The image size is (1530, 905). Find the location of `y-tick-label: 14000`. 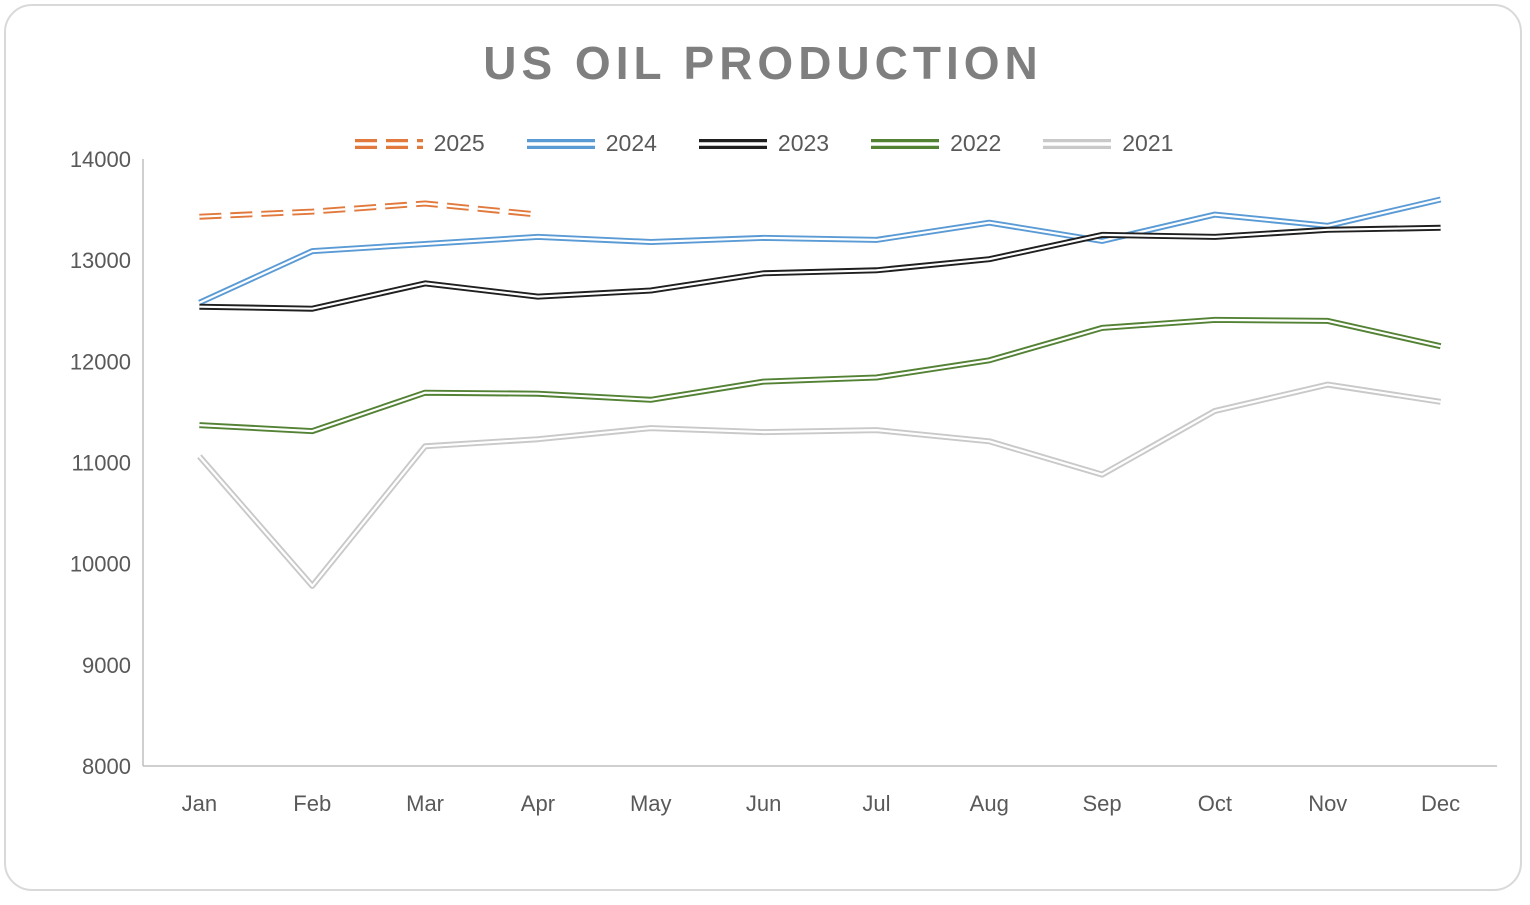

y-tick-label: 14000 is located at coordinates (100, 159).